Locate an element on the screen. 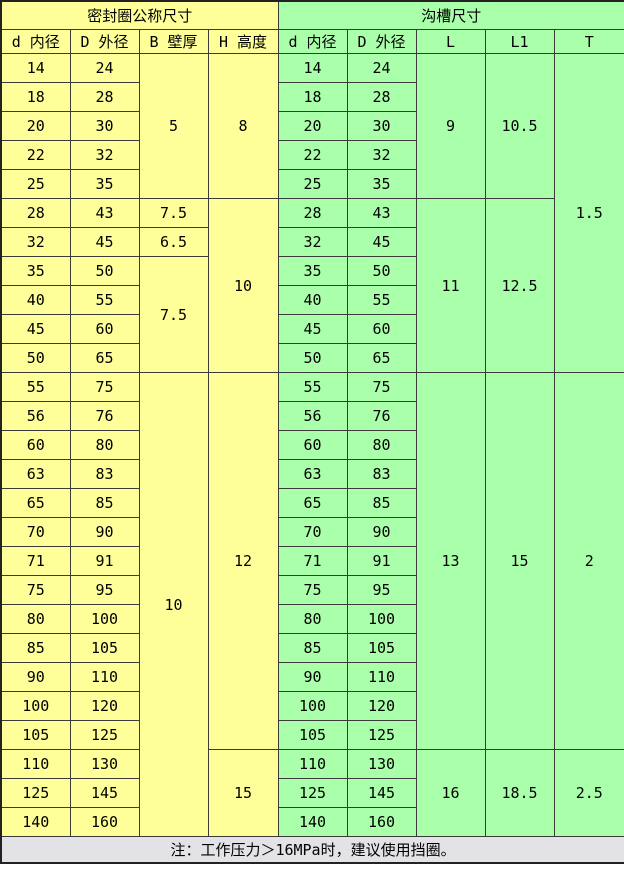  table-row: 63 83 63 83 is located at coordinates (312, 474).